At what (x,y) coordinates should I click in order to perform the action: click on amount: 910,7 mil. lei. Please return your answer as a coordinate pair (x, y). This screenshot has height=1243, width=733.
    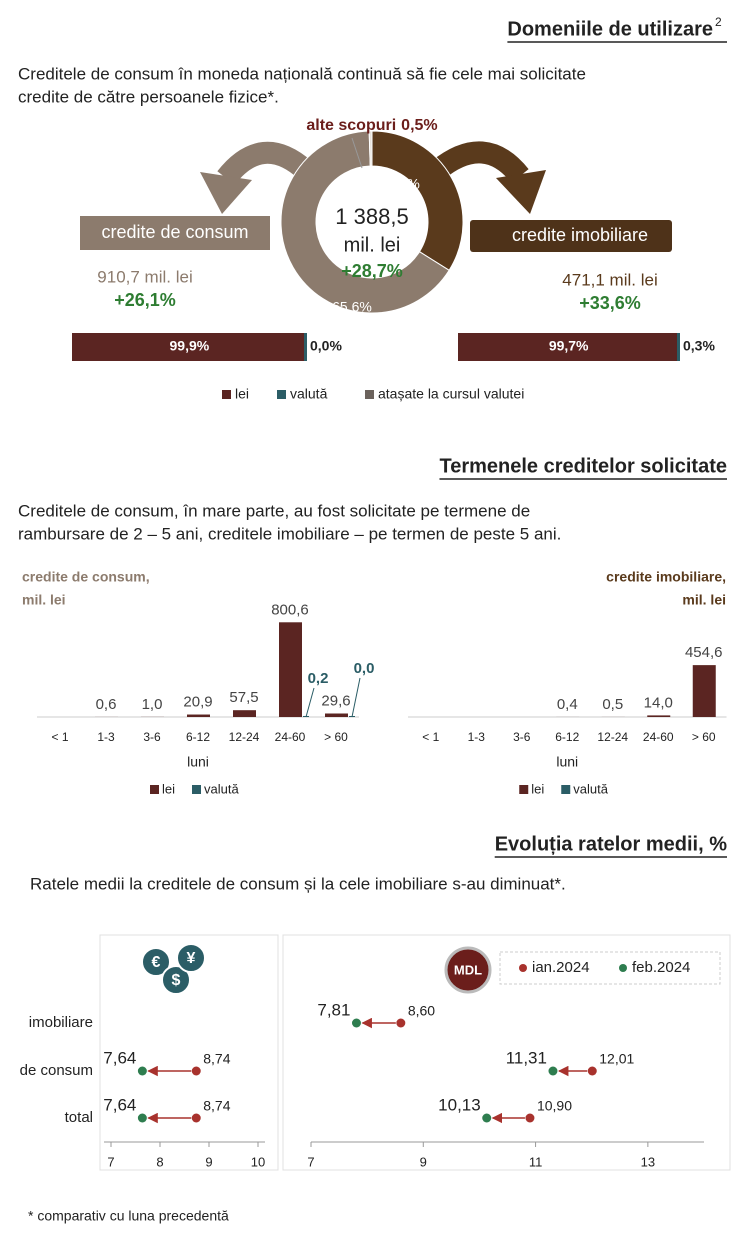
    Looking at the image, I should click on (144, 276).